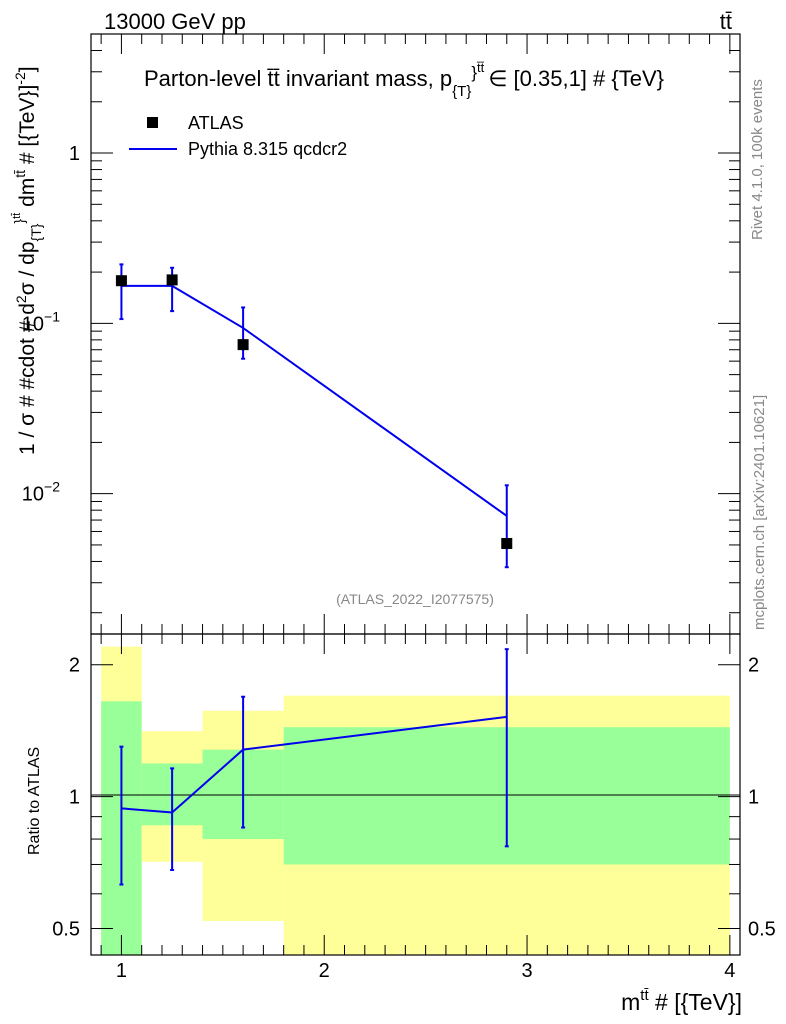  What do you see at coordinates (762, 929) in the screenshot?
I see `ratio-y-tick-label-right: 0.5` at bounding box center [762, 929].